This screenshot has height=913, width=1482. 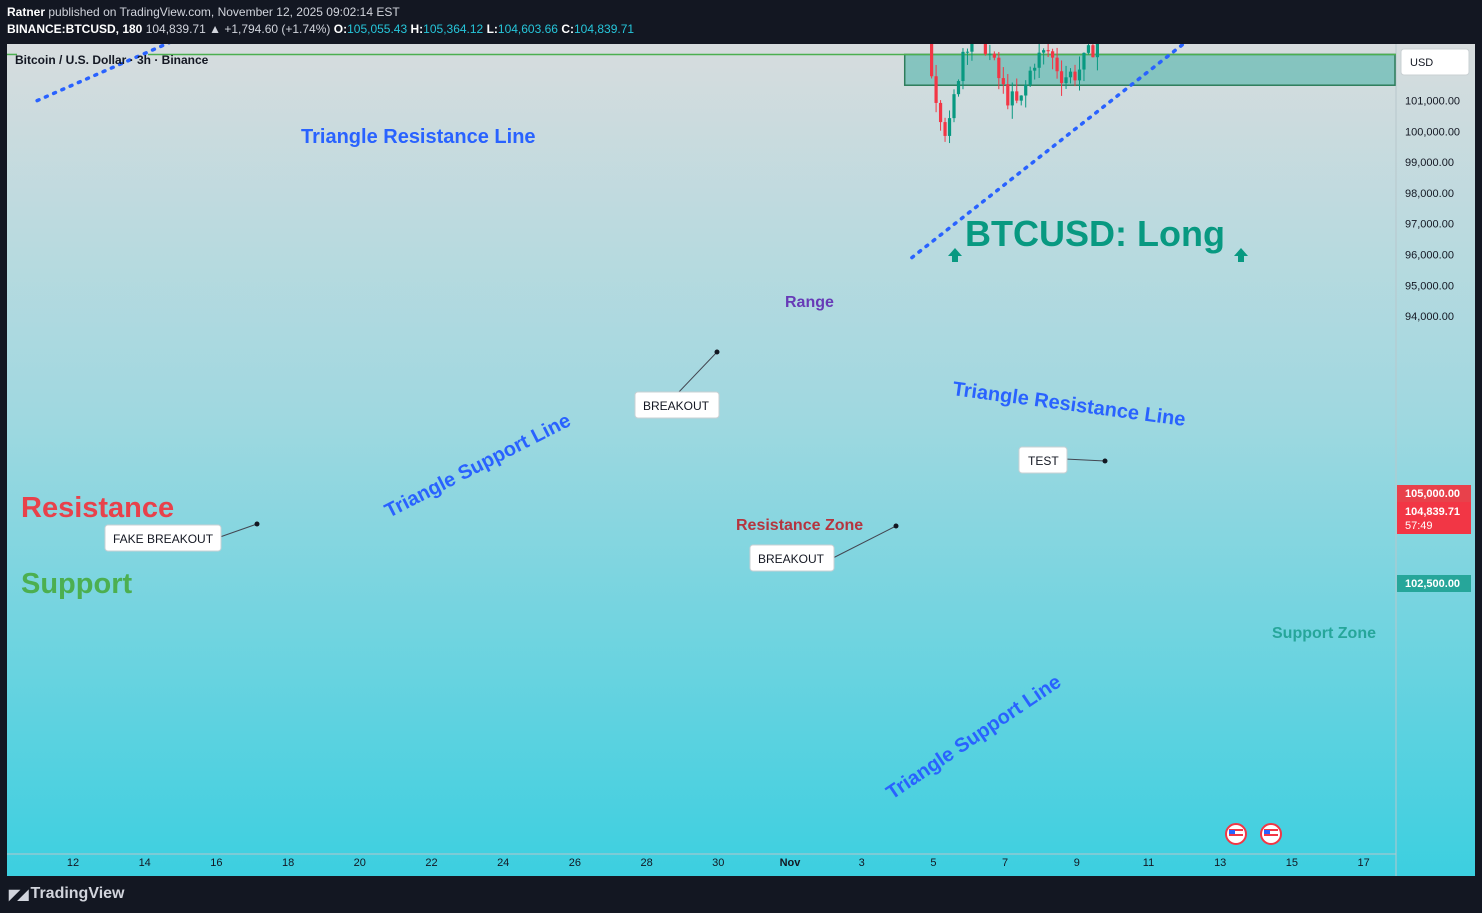 What do you see at coordinates (26, 12) in the screenshot?
I see `author-name: Ratner` at bounding box center [26, 12].